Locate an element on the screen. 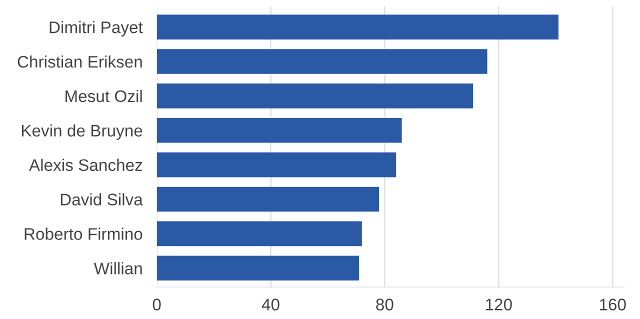 This screenshot has width=640, height=319. y-tick-label: David Silva is located at coordinates (101, 199).